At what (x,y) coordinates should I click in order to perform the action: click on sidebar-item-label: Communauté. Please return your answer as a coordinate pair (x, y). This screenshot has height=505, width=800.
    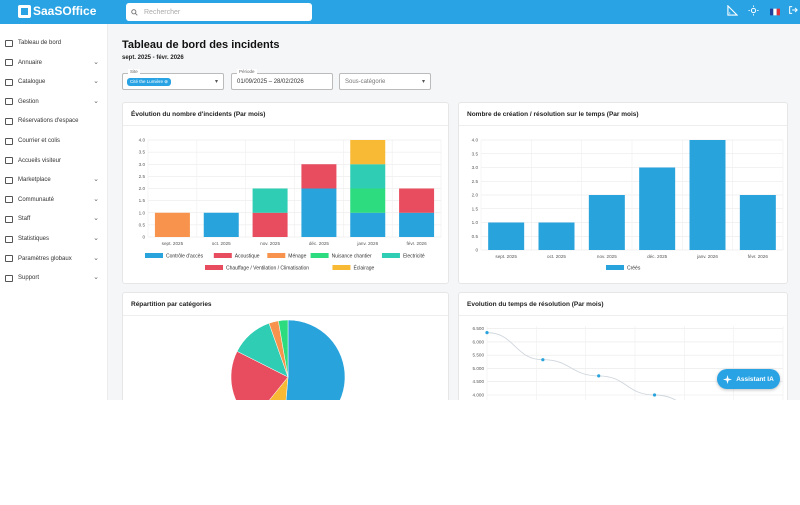
    Looking at the image, I should click on (36, 199).